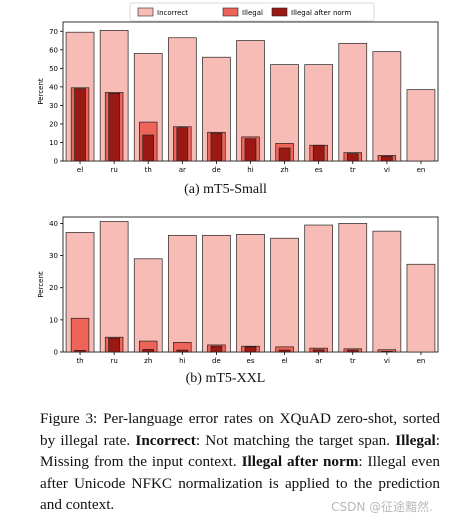 This screenshot has width=451, height=522. Describe the element at coordinates (240, 451) in the screenshot. I see `caption-illegal-def: : Missing from the input context.` at that location.